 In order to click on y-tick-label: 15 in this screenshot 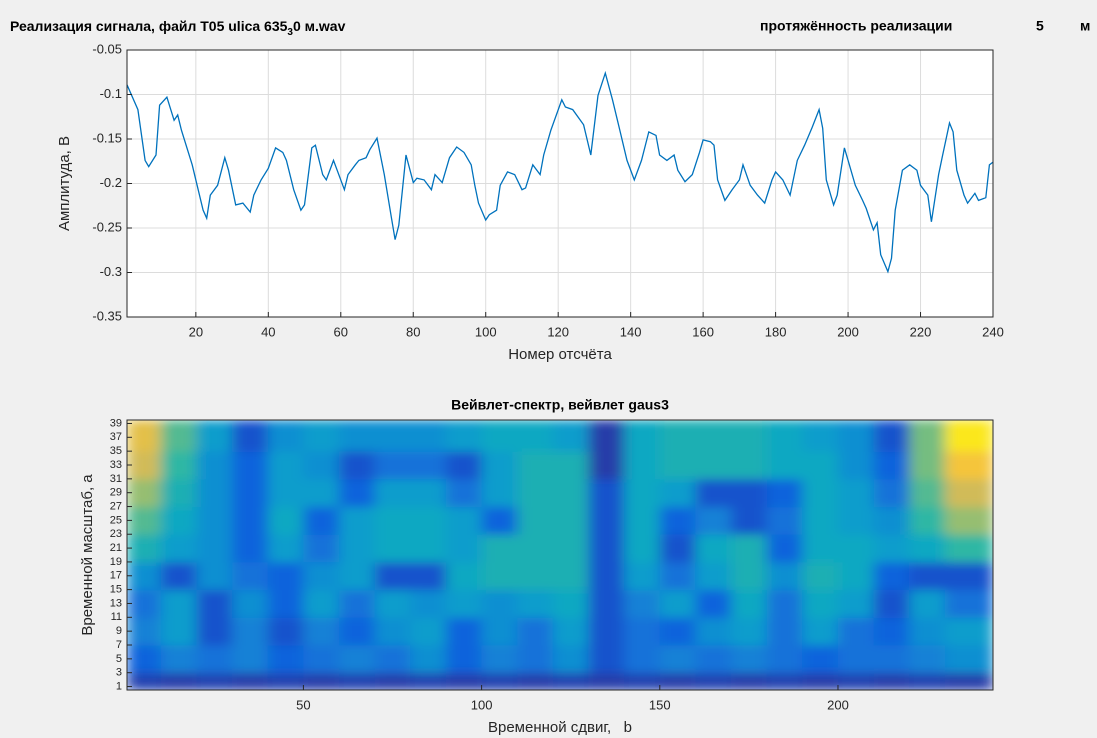, I will do `click(116, 590)`.